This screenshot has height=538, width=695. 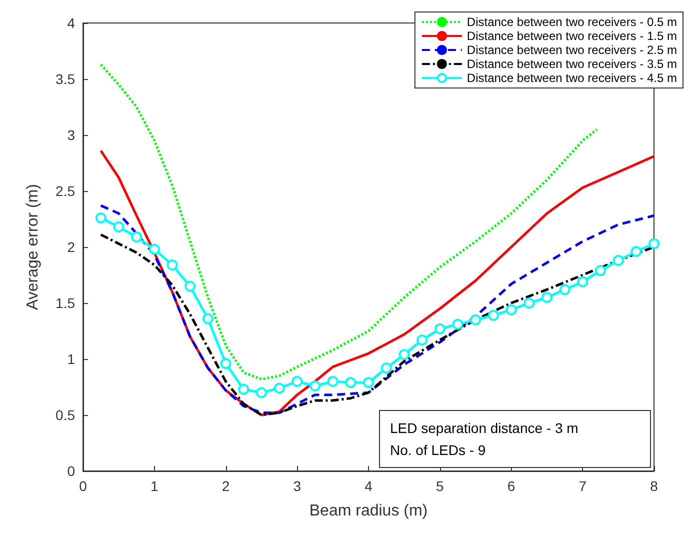 What do you see at coordinates (368, 486) in the screenshot?
I see `x-tick-label: 4` at bounding box center [368, 486].